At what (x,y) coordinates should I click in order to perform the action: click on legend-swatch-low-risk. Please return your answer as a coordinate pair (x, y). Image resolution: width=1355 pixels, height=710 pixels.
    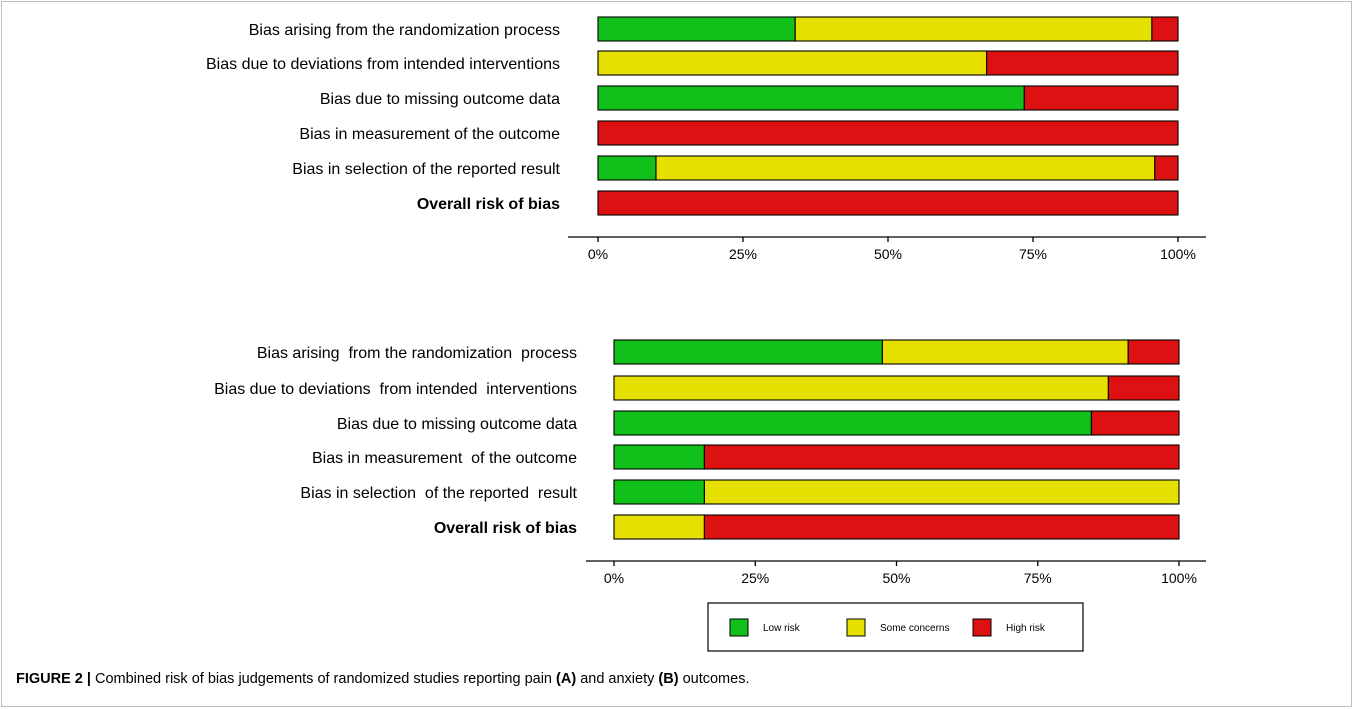
    Looking at the image, I should click on (739, 627).